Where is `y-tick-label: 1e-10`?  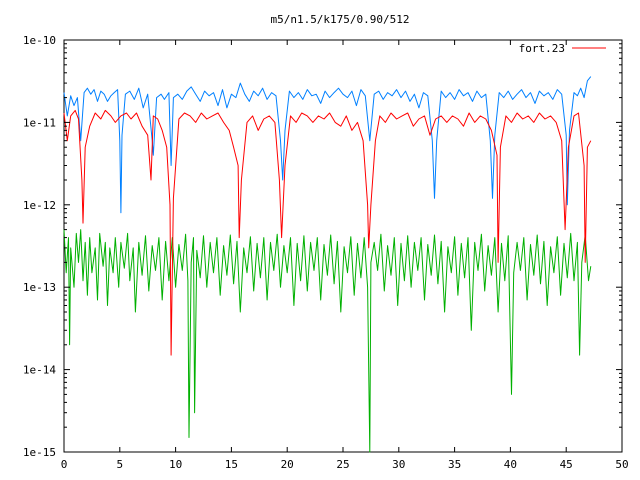 y-tick-label: 1e-10 is located at coordinates (39, 40).